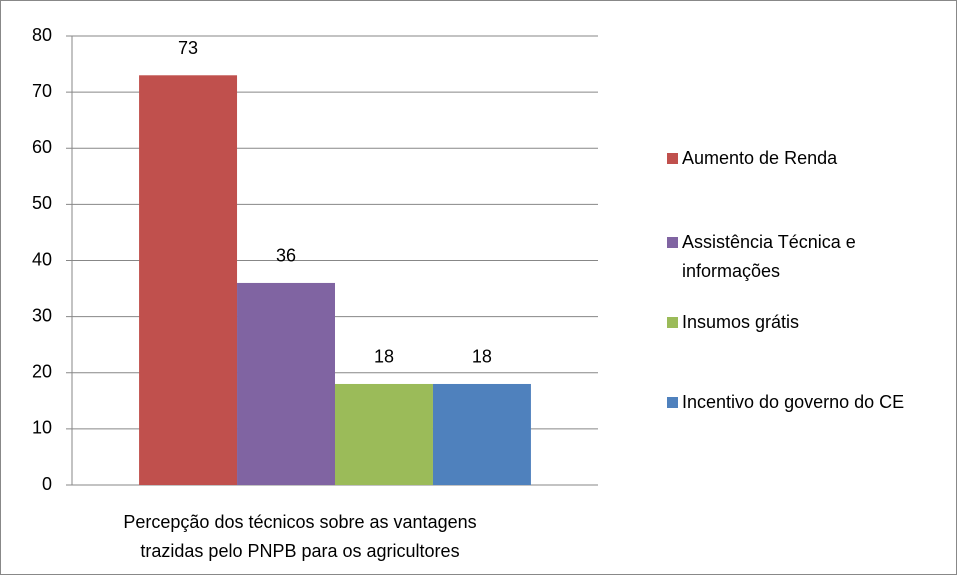  I want to click on y-tick-label: 80, so click(42, 35).